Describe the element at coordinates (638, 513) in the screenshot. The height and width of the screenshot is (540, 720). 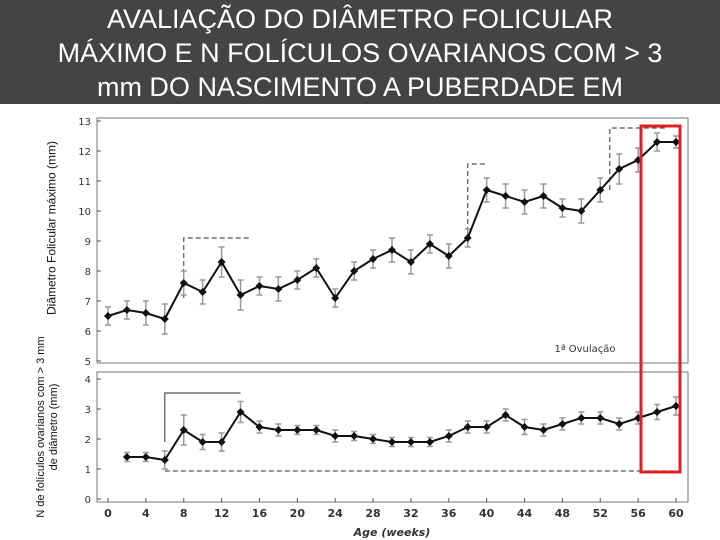
I see `x-tick-label: 56` at that location.